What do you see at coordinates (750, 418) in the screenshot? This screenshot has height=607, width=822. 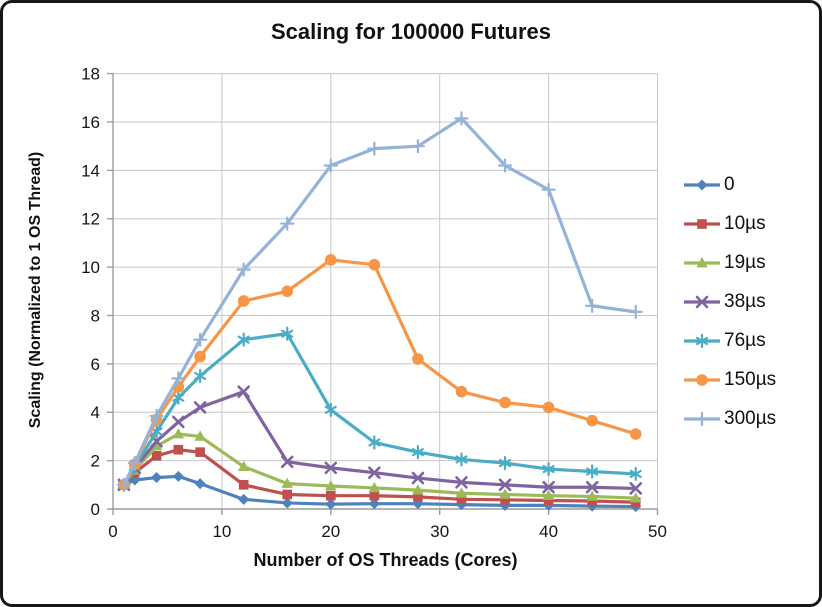 I see `legend-label: 300µs` at bounding box center [750, 418].